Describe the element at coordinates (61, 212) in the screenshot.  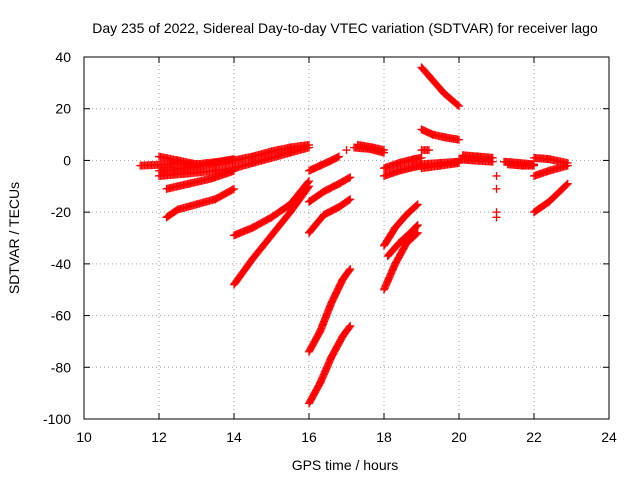
I see `y-tick-label: -20` at that location.